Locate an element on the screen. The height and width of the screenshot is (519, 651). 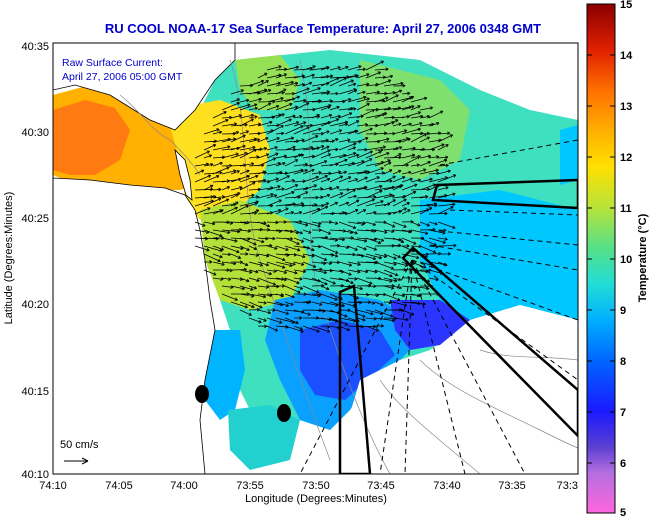
x-tick-label: 73:50 is located at coordinates (316, 486).